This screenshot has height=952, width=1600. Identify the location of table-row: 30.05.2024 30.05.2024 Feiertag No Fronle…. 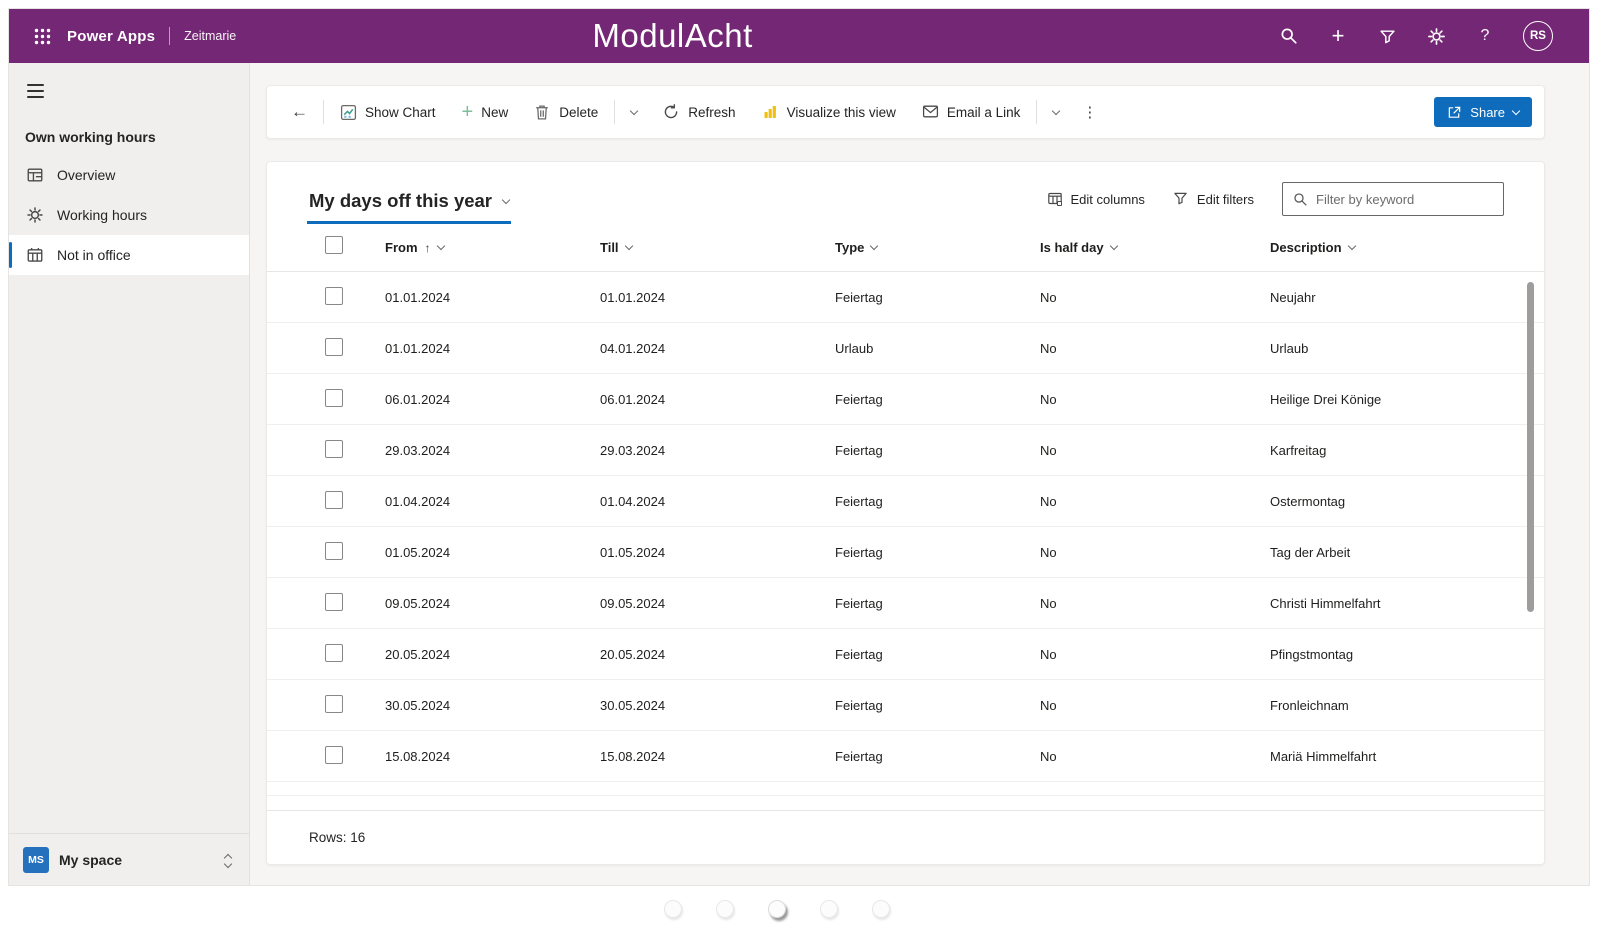
(905, 705).